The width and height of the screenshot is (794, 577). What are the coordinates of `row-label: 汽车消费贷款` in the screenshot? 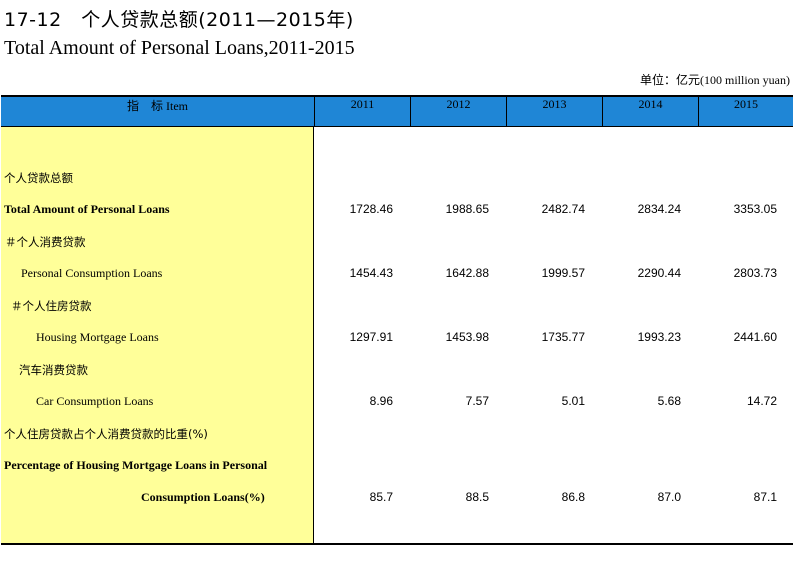 It's located at (53, 370).